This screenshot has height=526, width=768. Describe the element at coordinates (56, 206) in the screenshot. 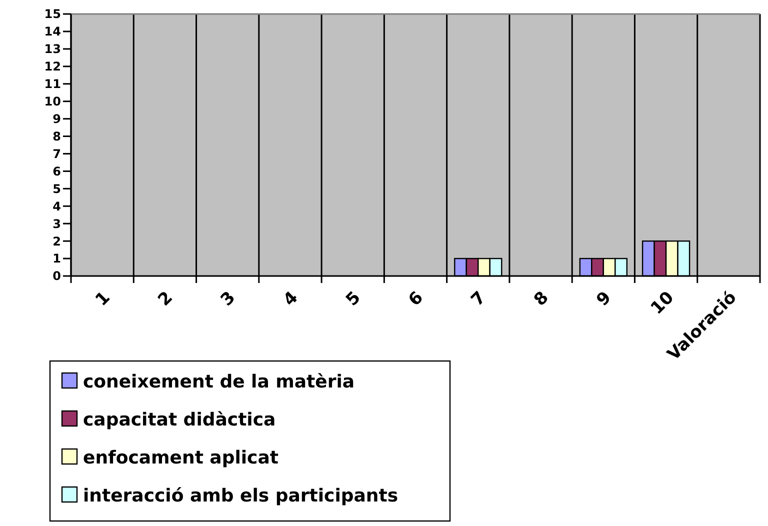

I see `y-tick-label: 4` at that location.